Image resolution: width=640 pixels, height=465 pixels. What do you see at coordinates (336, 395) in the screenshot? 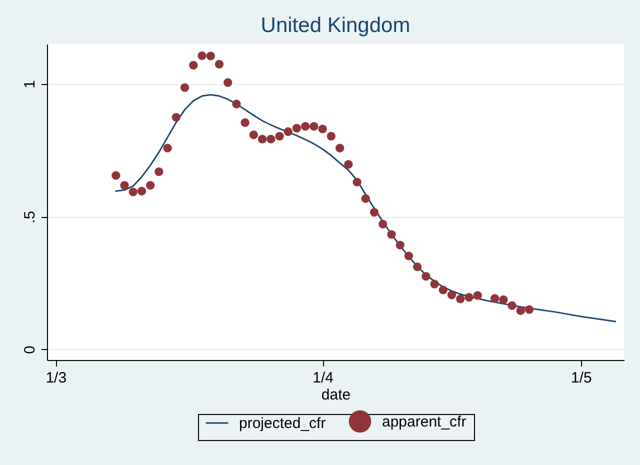
I see `x-axis-title: date` at bounding box center [336, 395].